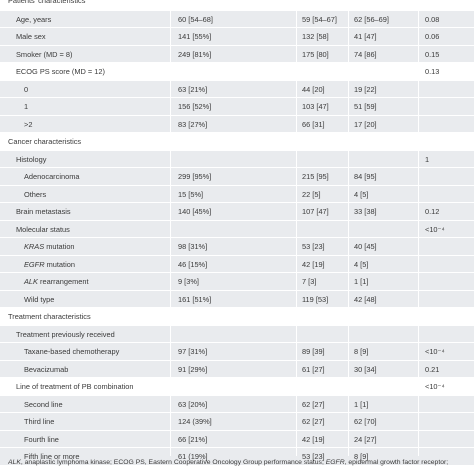  What do you see at coordinates (315, 106) in the screenshot?
I see `value-cell: 103 [47]` at bounding box center [315, 106].